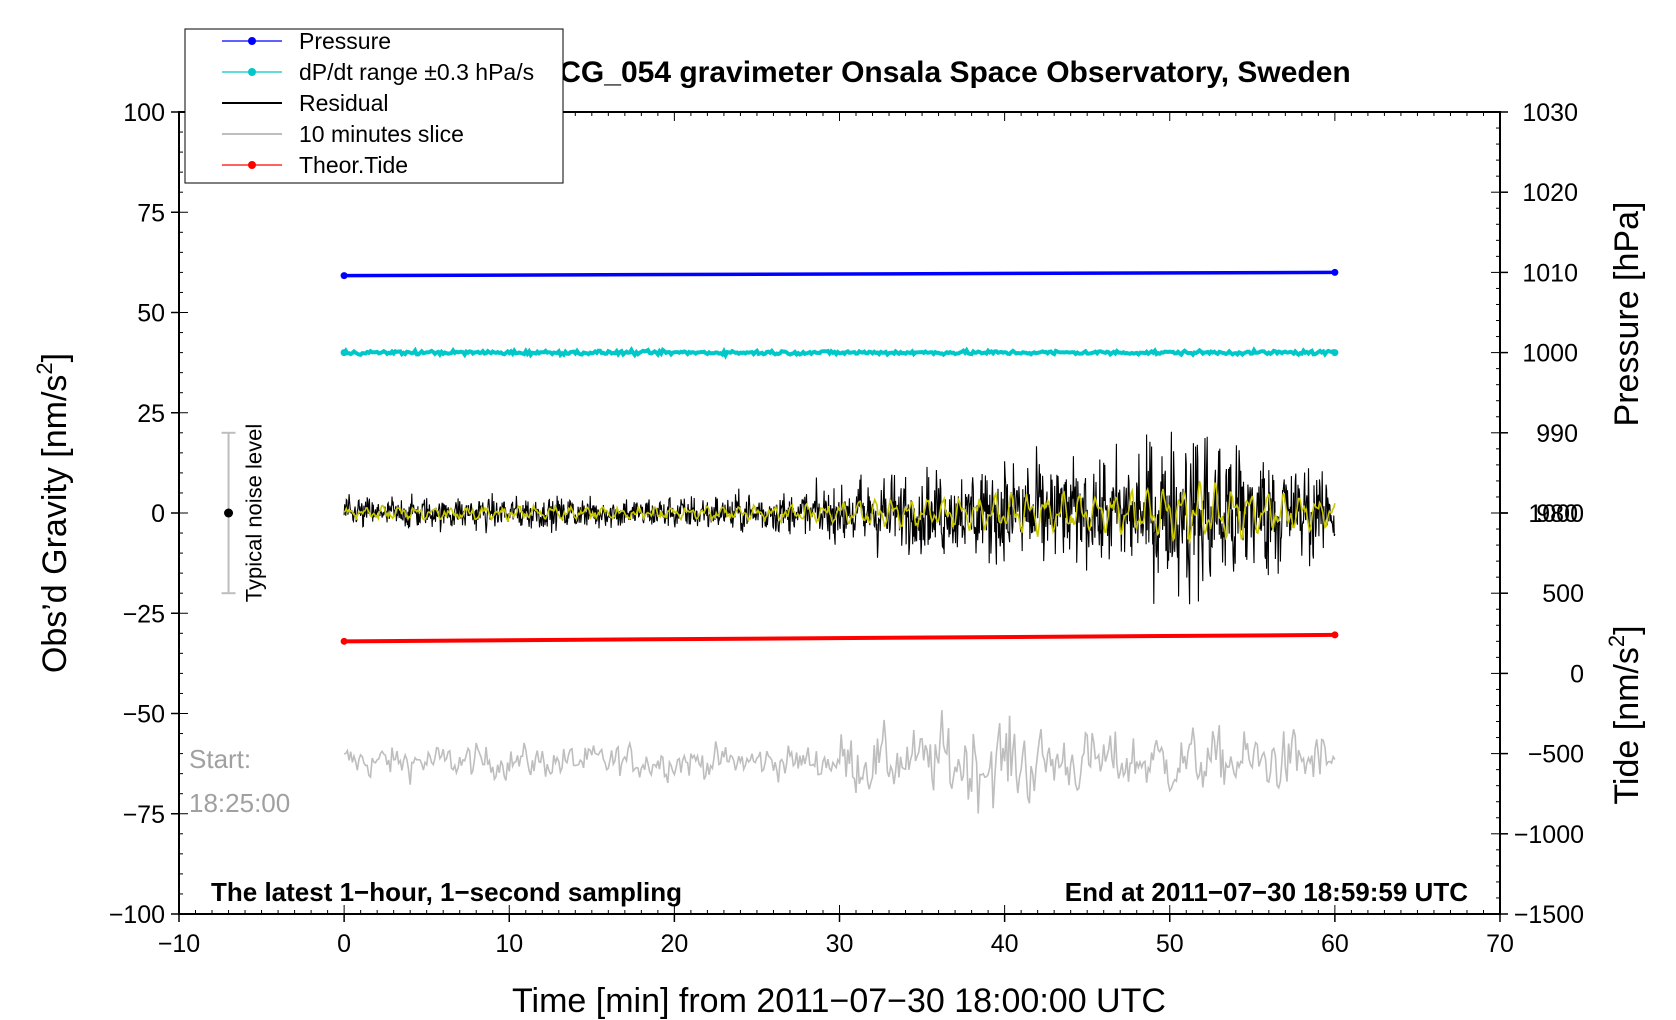 This screenshot has width=1676, height=1020. What do you see at coordinates (1335, 272) in the screenshot?
I see `pressure-end-marker` at bounding box center [1335, 272].